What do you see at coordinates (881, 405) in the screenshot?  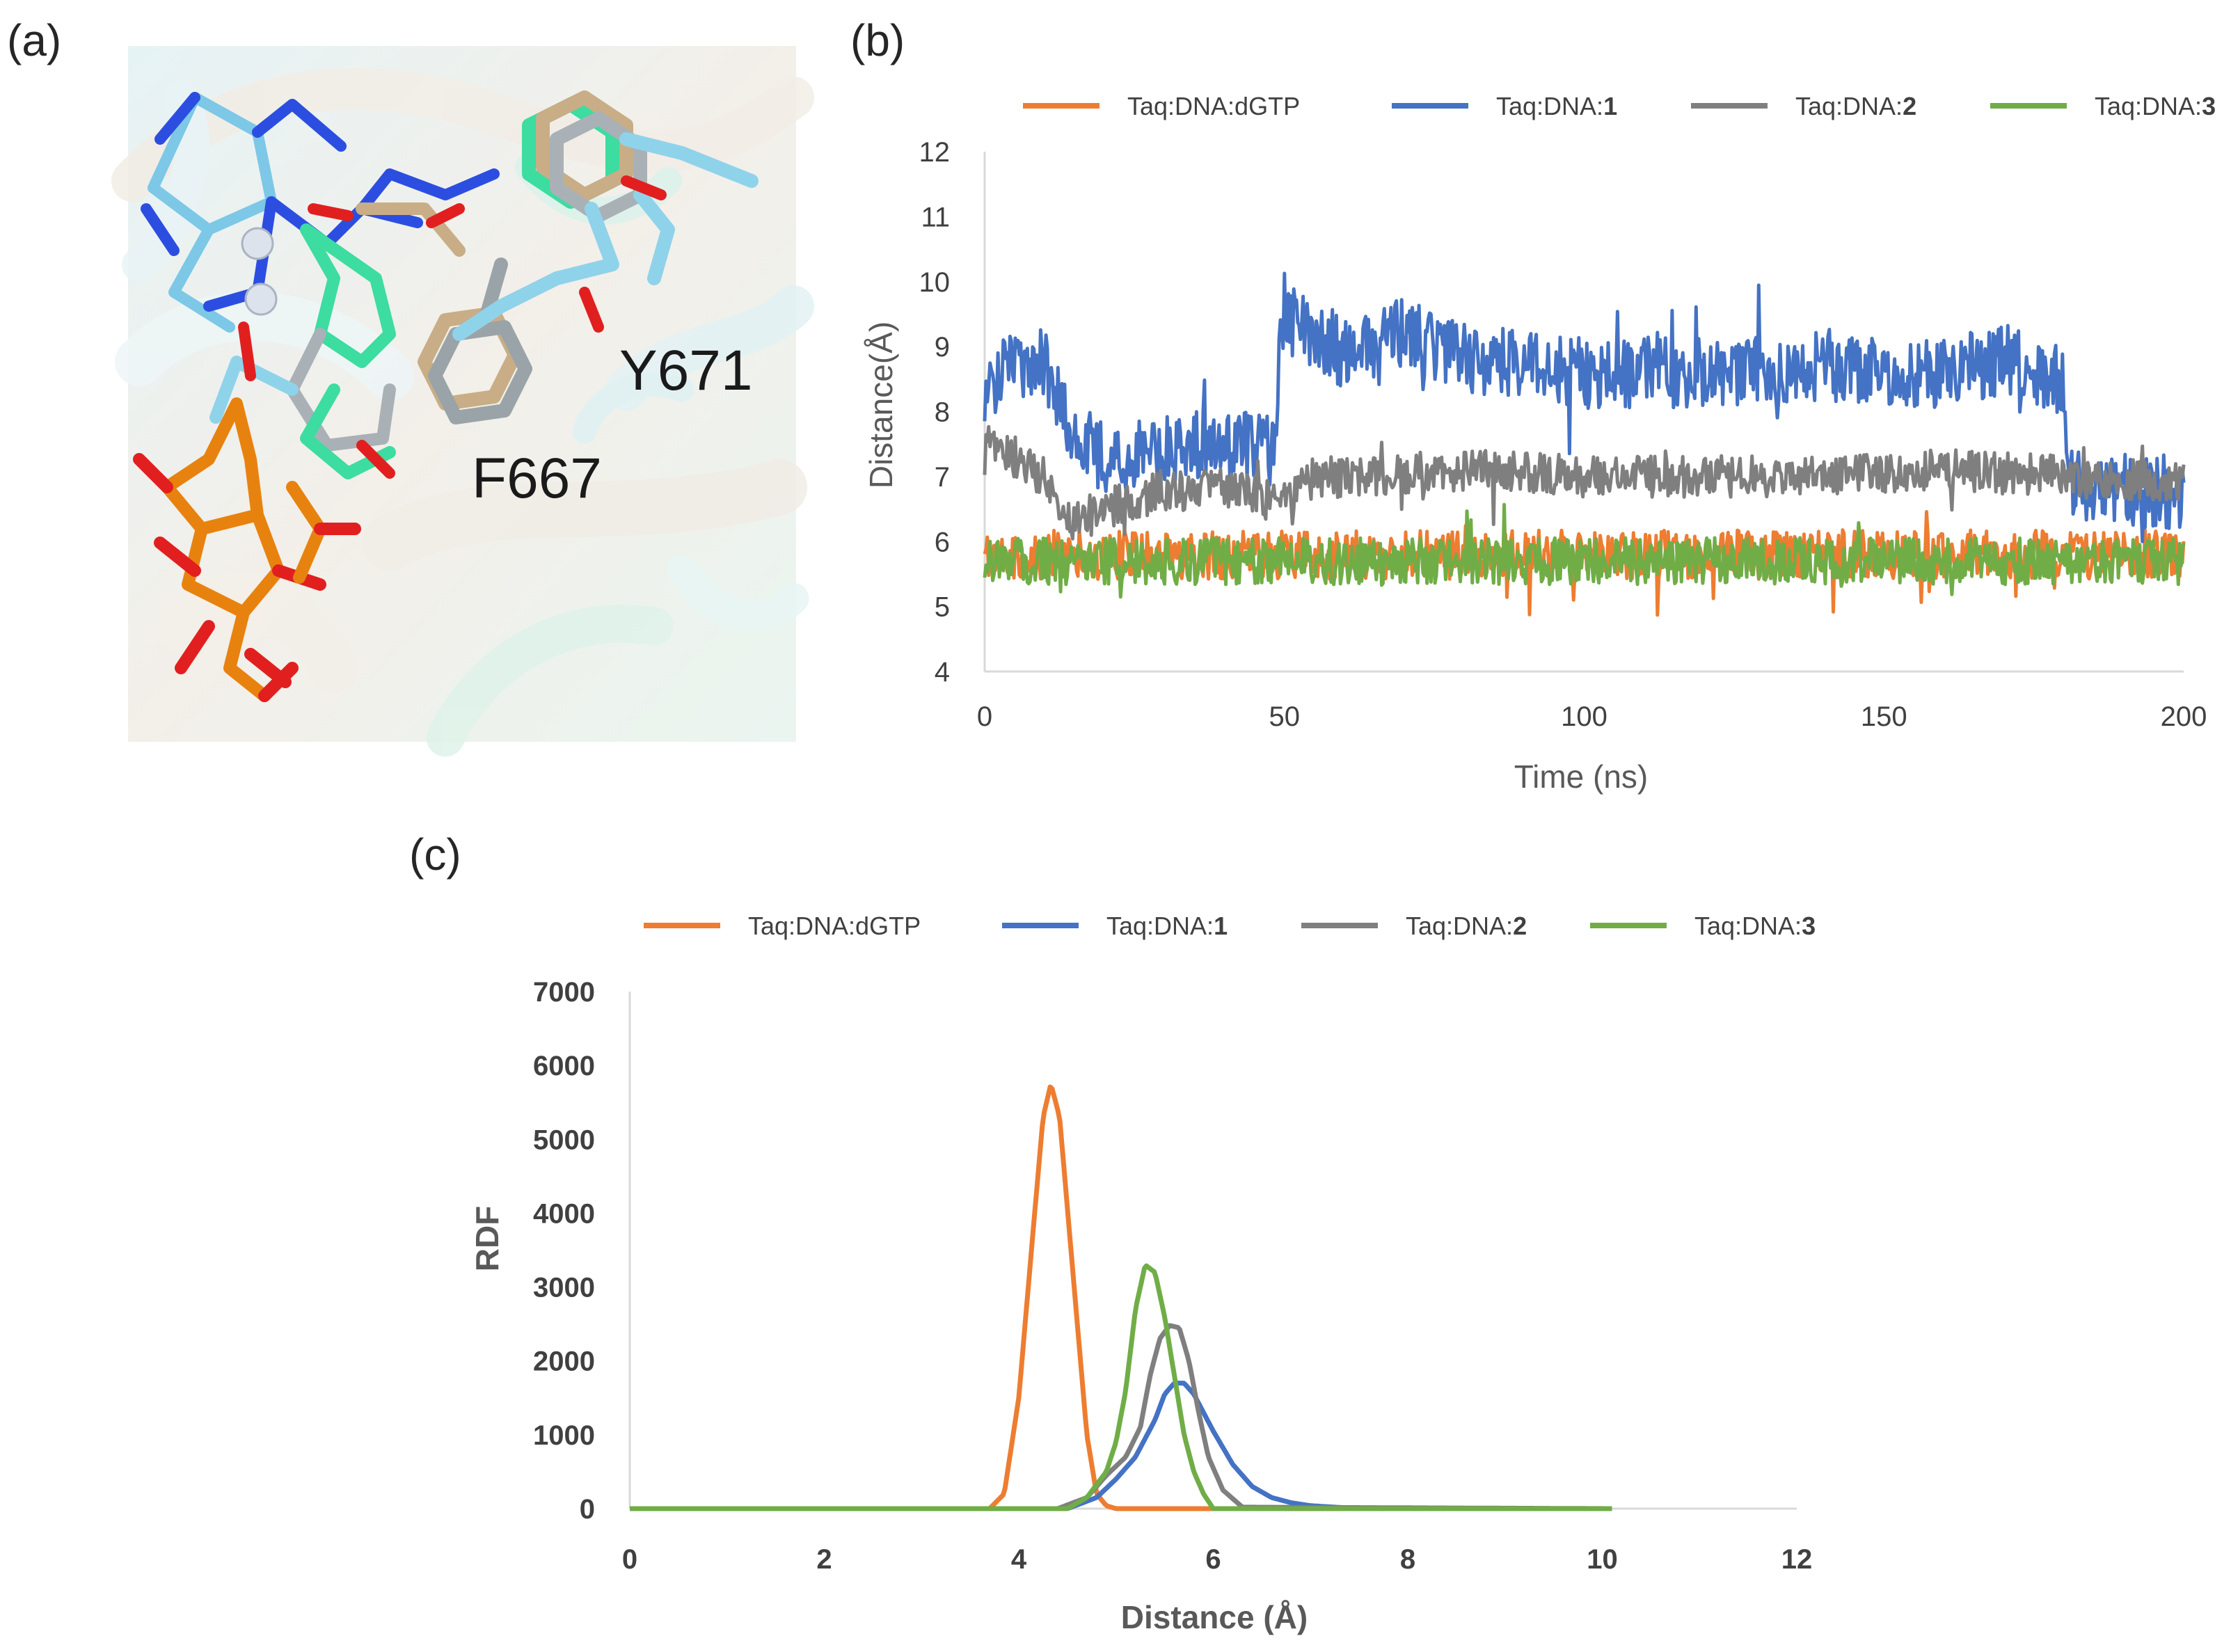 I see `y-axis-title-b: Distance(Å)` at bounding box center [881, 405].